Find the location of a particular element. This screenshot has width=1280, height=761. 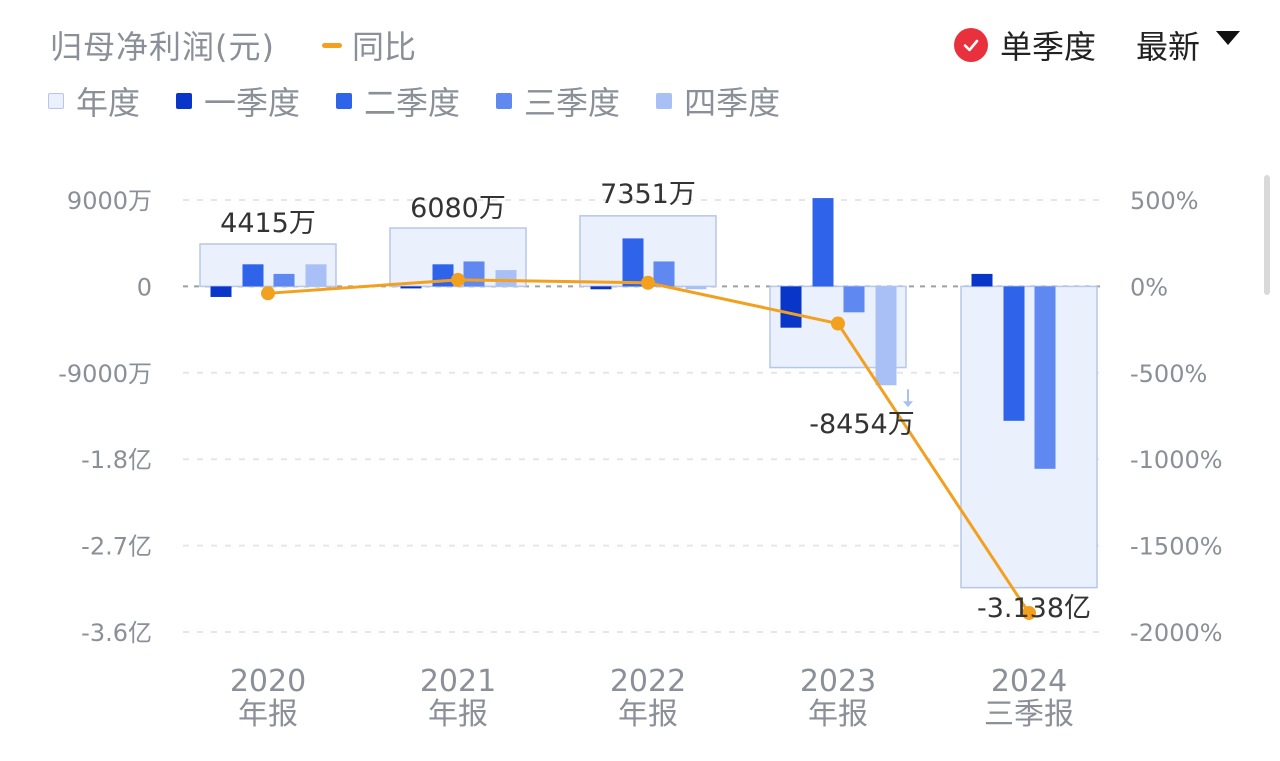

yoy-legend-label: 同比 is located at coordinates (384, 47).